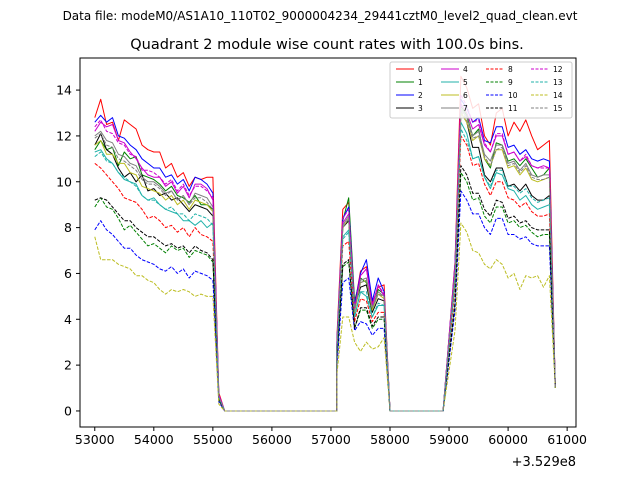 Image resolution: width=640 pixels, height=480 pixels. I want to click on legend-label-13: 13, so click(558, 82).